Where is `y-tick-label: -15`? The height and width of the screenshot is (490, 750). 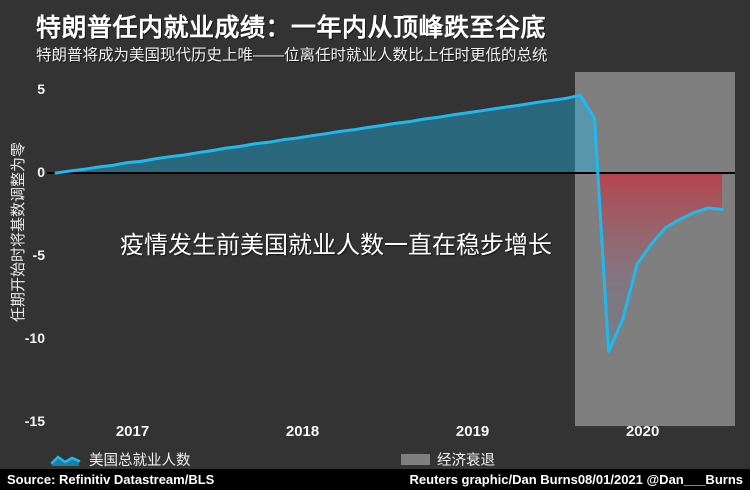 y-tick-label: -15 is located at coordinates (34, 421).